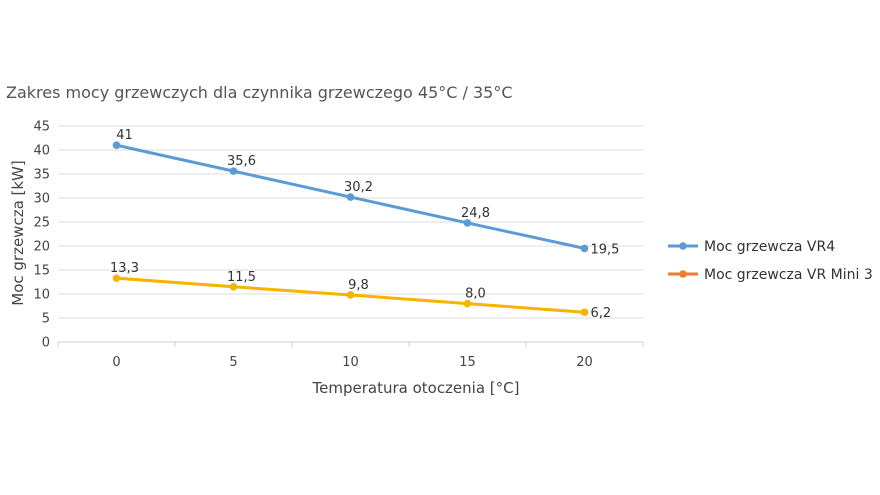 This screenshot has width=880, height=495. Describe the element at coordinates (41, 223) in the screenshot. I see `y-tick-label: 25` at that location.